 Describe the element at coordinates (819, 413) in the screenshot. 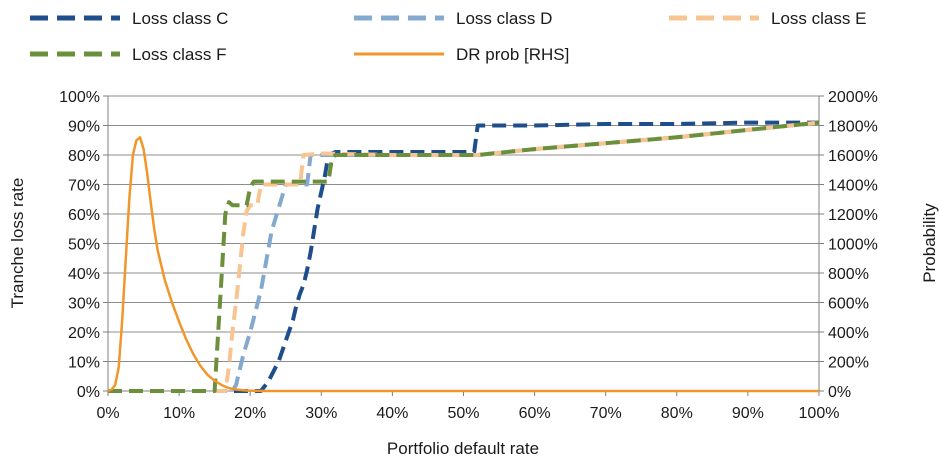

I see `x-tick-label: 100%` at that location.